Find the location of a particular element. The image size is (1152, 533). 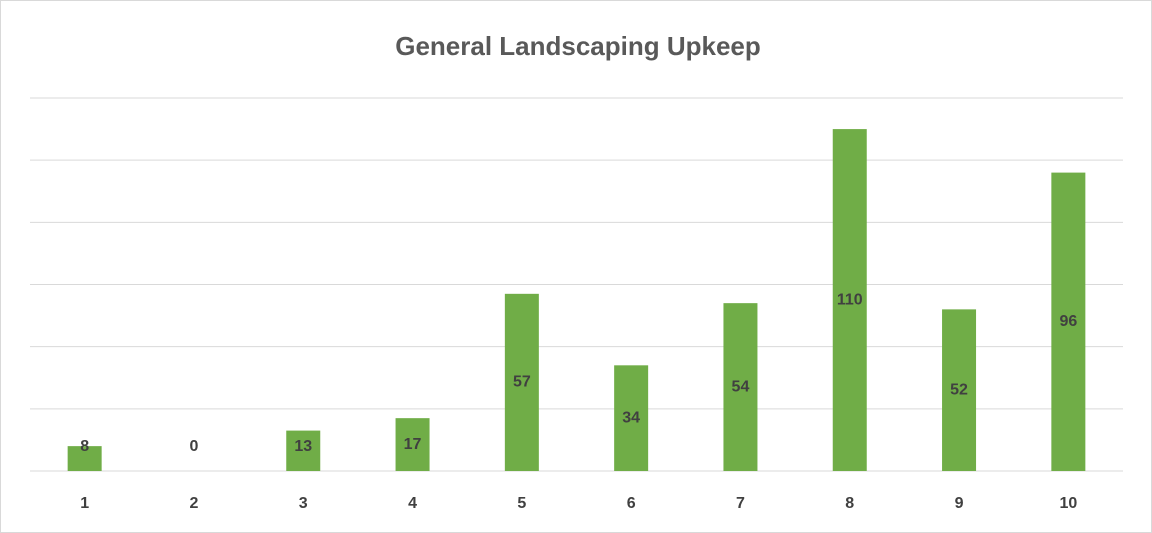

x-tick-label: 3 is located at coordinates (303, 503).